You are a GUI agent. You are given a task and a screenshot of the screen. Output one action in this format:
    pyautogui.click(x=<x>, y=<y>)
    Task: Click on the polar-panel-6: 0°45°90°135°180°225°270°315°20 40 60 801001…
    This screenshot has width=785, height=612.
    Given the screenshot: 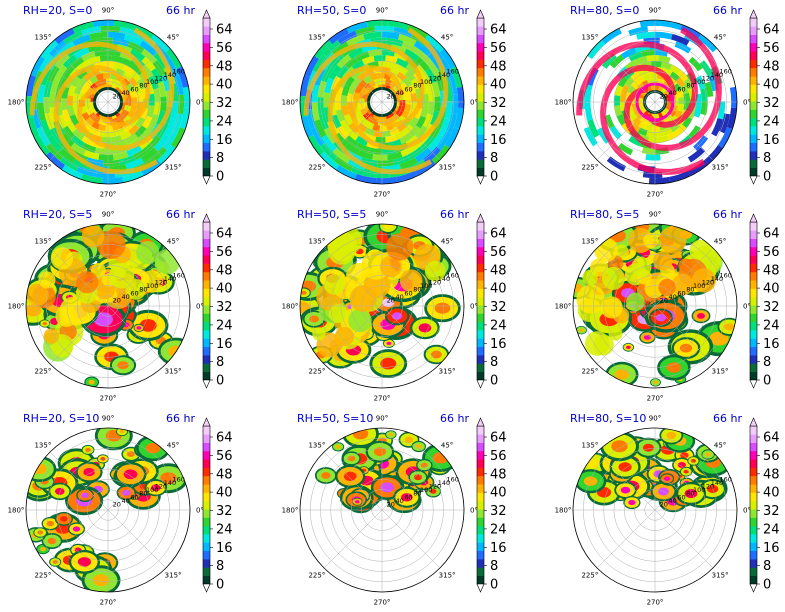 What is the action you would take?
    pyautogui.click(x=667, y=305)
    